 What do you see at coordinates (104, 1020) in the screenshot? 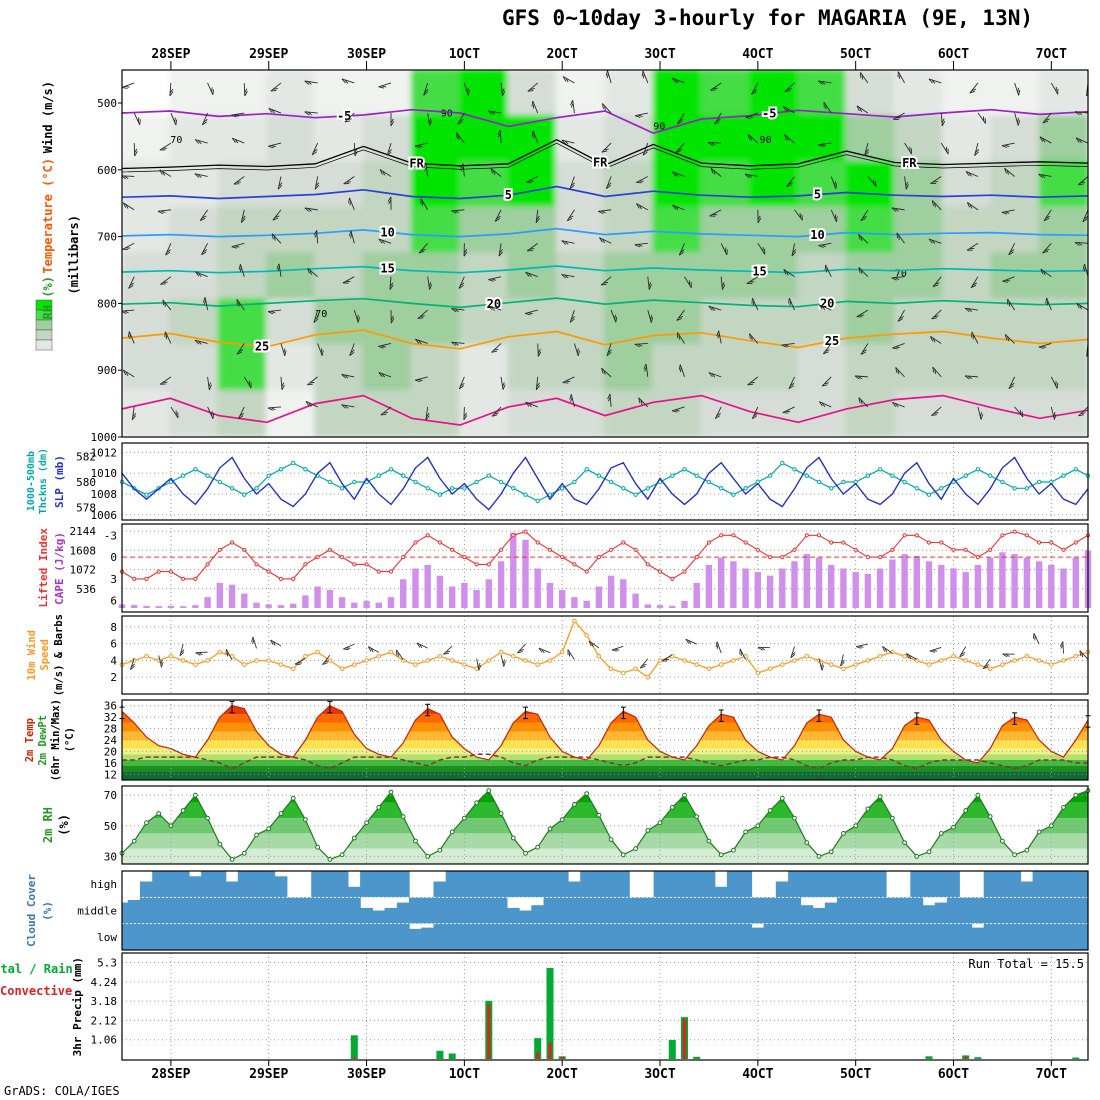
I see `svg-text: 2.12` at bounding box center [104, 1020].